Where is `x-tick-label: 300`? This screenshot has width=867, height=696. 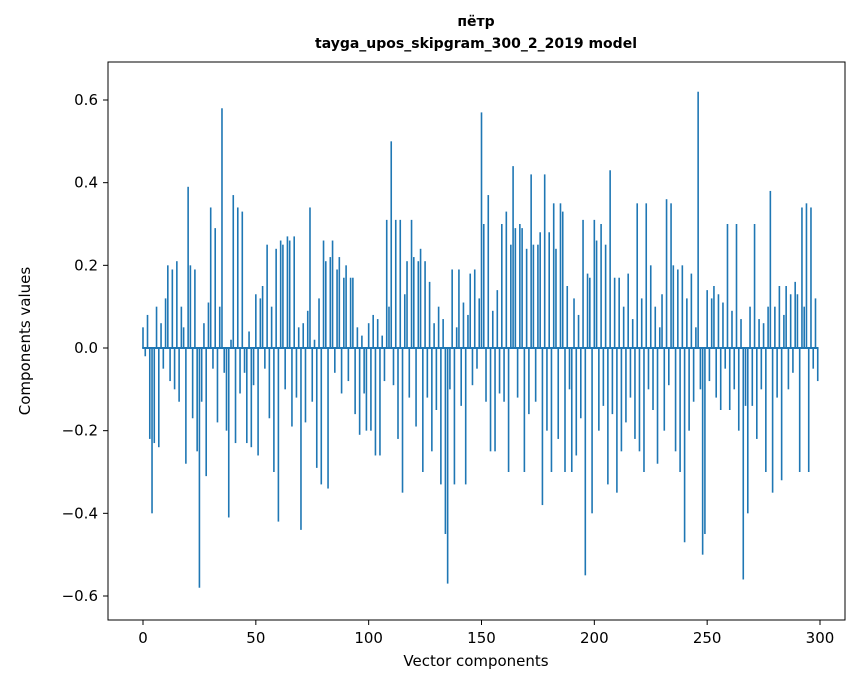 x-tick-label: 300 is located at coordinates (820, 638).